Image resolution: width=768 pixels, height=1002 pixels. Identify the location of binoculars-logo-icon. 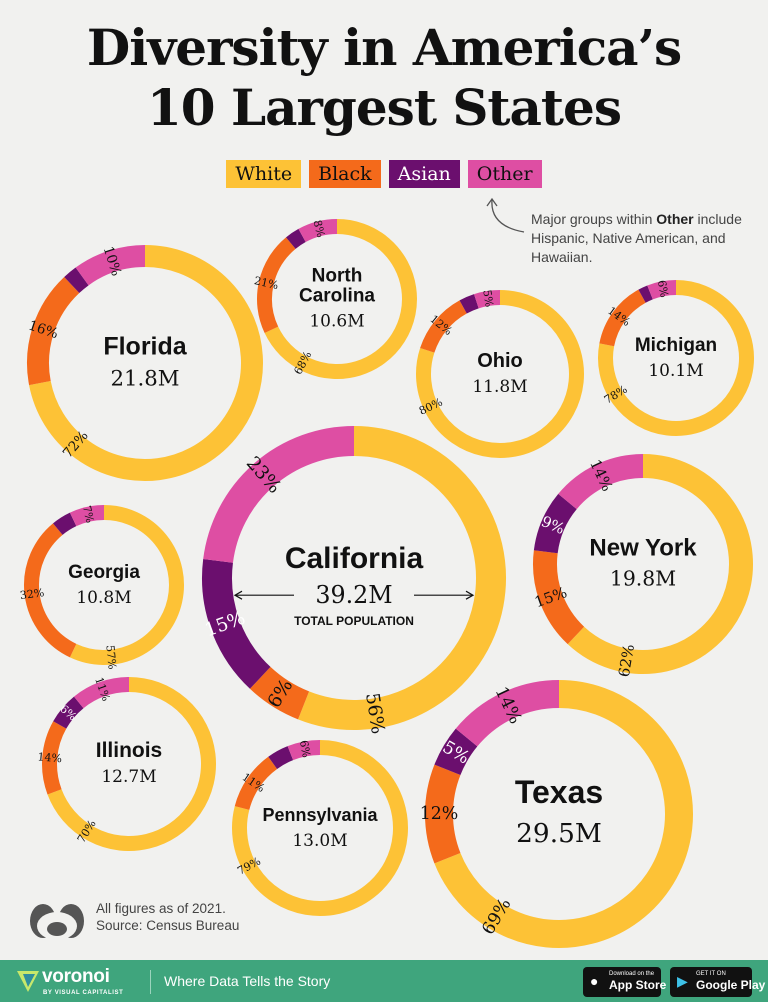
(57, 922).